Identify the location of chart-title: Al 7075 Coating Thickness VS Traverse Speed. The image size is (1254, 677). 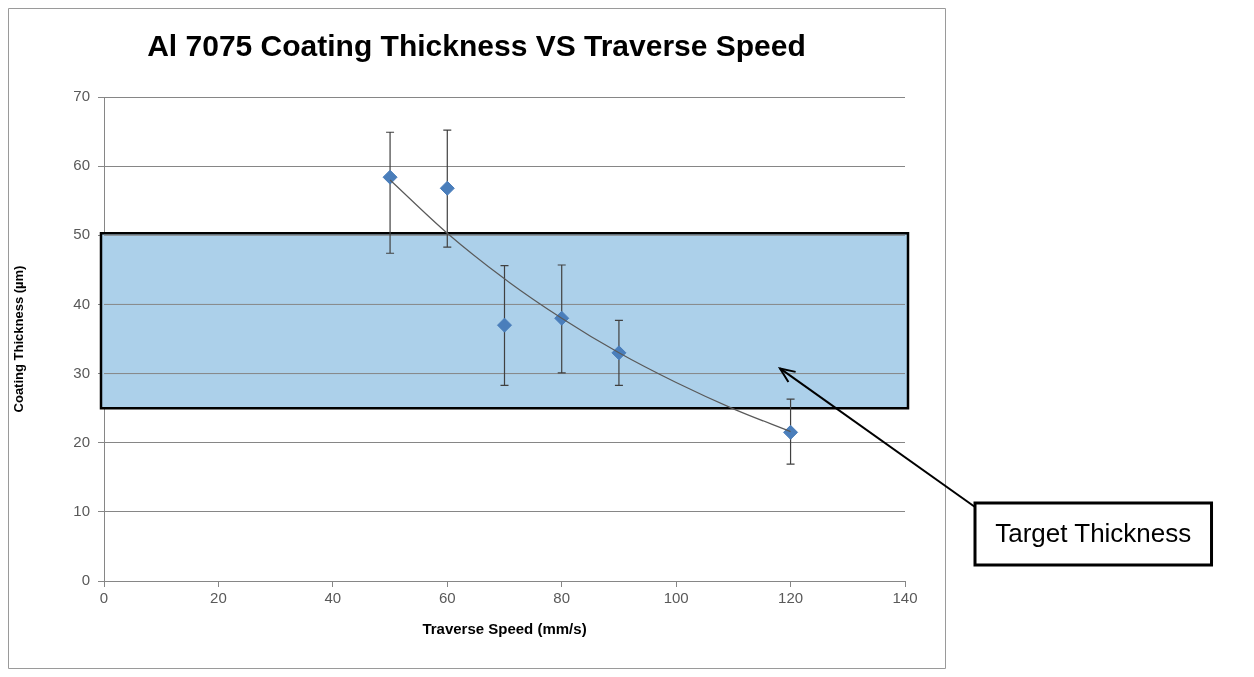
(476, 46).